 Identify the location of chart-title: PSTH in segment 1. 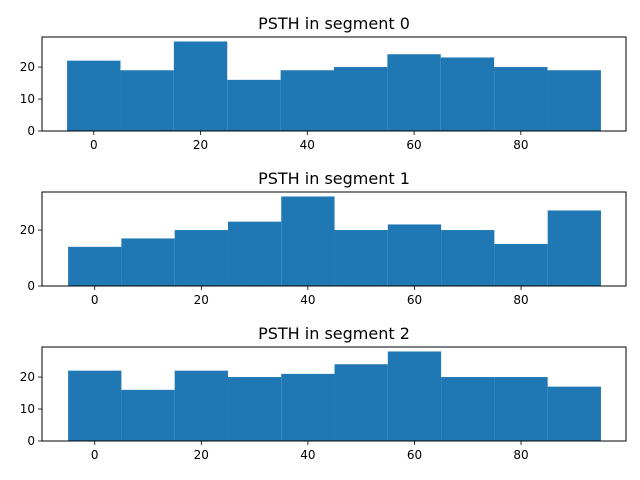
(334, 178).